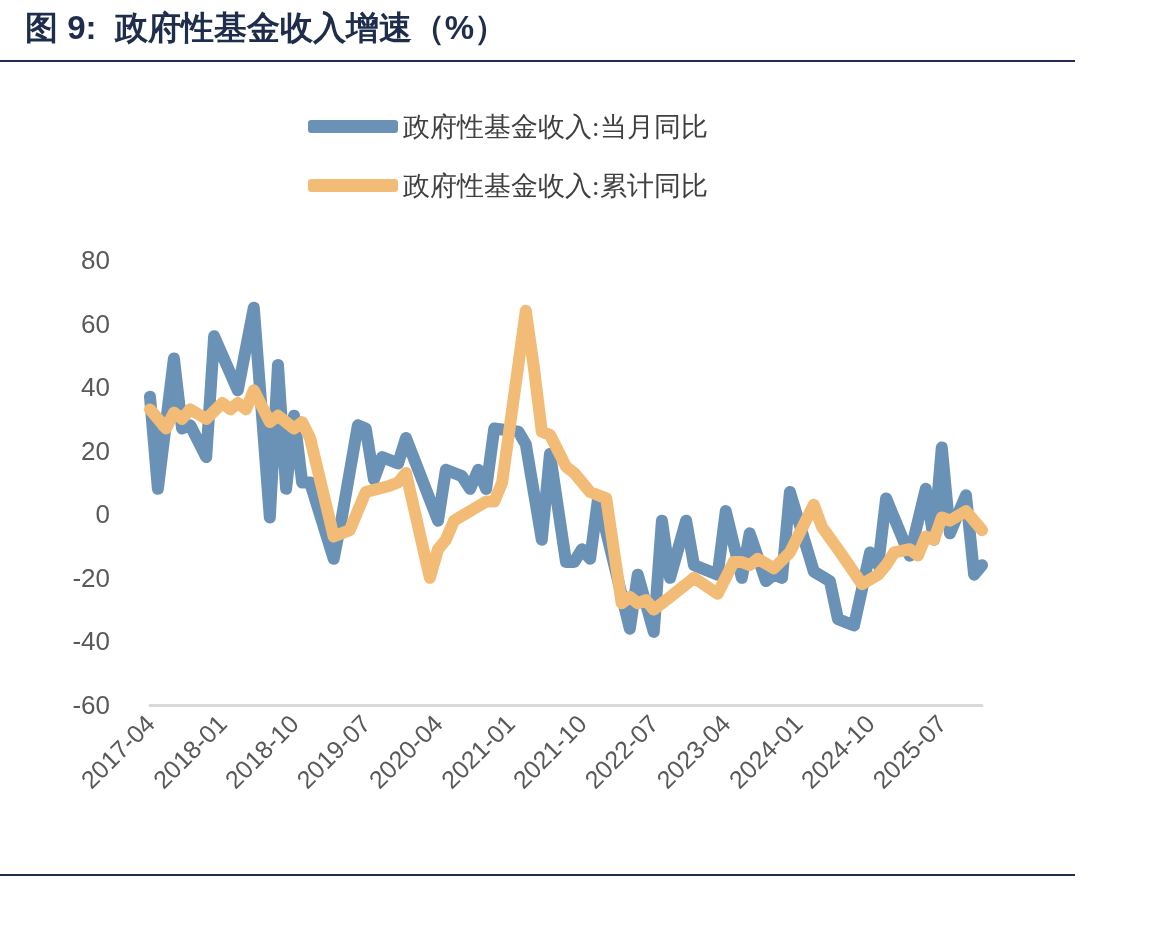  What do you see at coordinates (91, 577) in the screenshot?
I see `y-tick-label: -20` at bounding box center [91, 577].